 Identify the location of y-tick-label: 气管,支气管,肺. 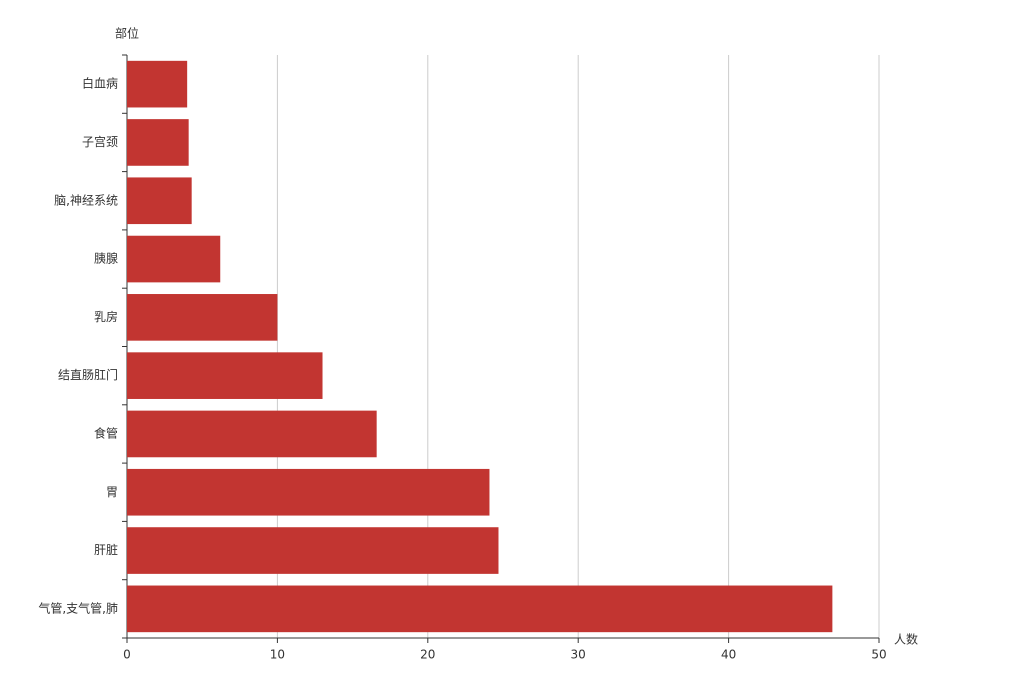
(78, 607).